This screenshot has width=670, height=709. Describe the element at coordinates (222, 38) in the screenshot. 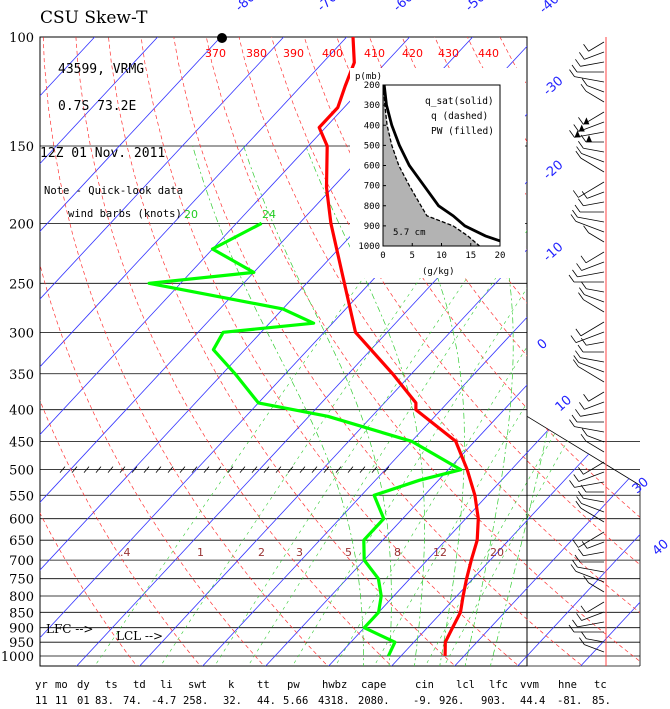

I see `top-marker-dot` at that location.